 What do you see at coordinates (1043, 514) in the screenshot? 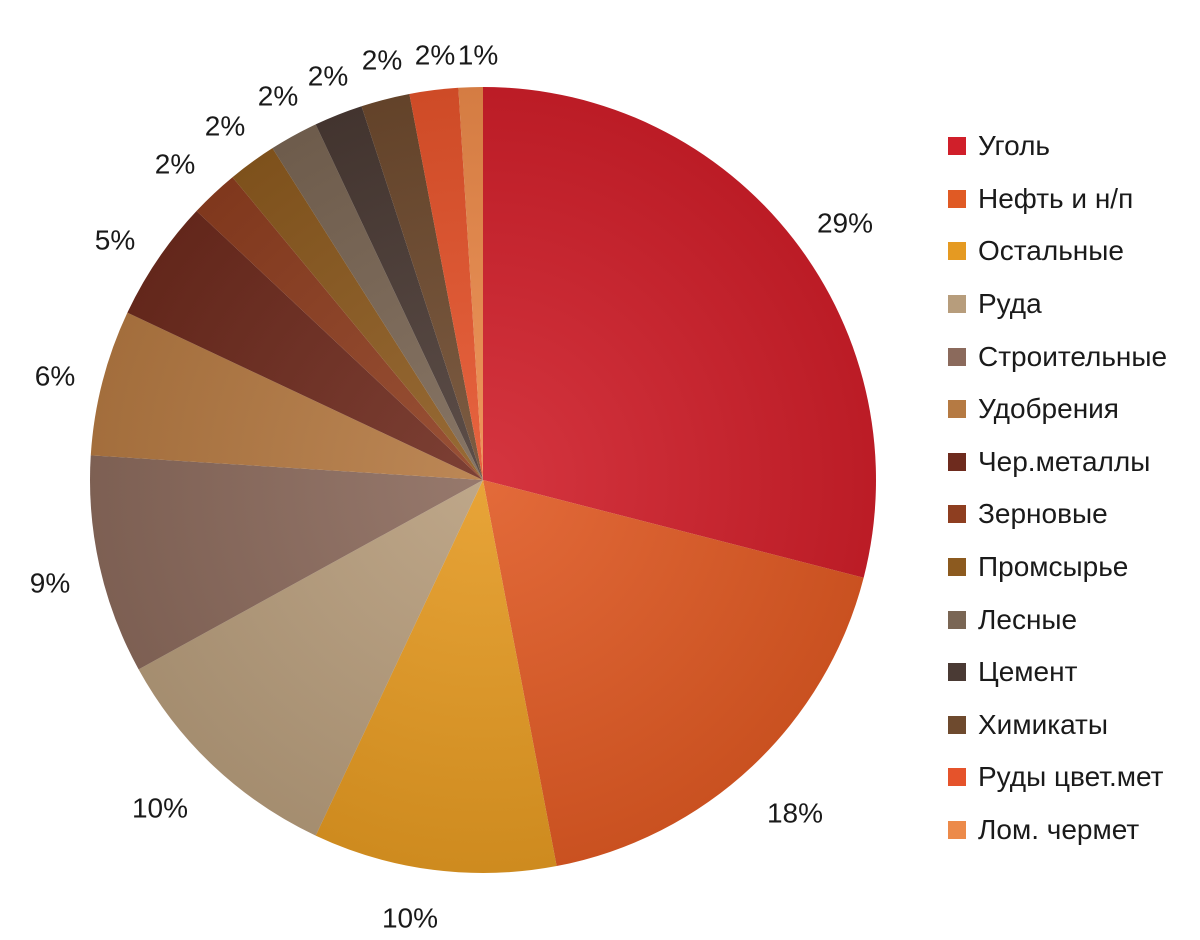
I see `legend-label: Зерновые` at bounding box center [1043, 514].